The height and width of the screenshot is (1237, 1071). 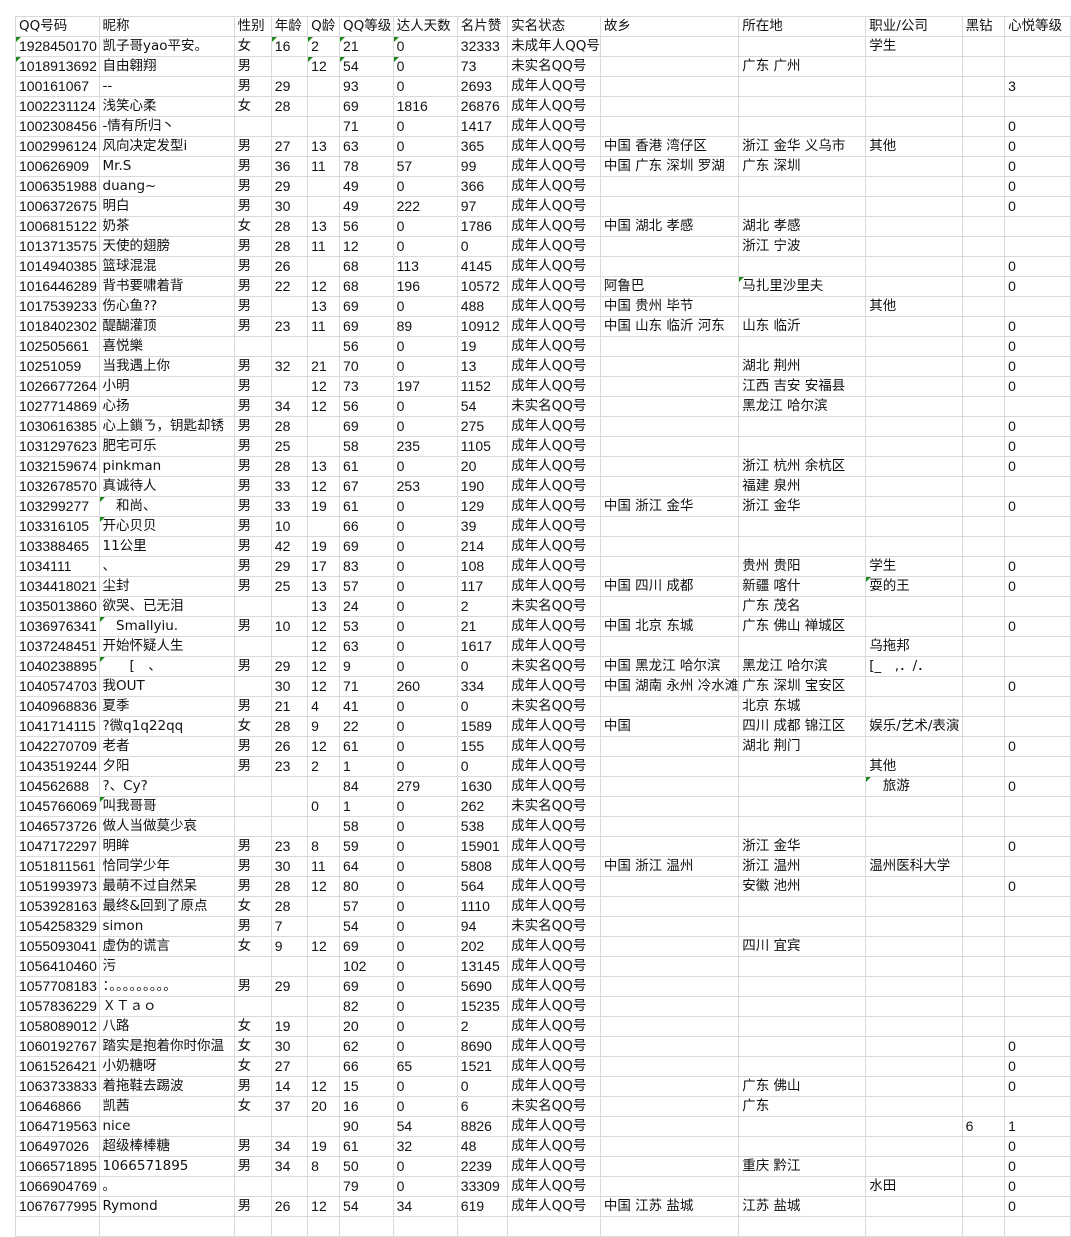 I want to click on cell-q-age: 20, so click(x=324, y=1106).